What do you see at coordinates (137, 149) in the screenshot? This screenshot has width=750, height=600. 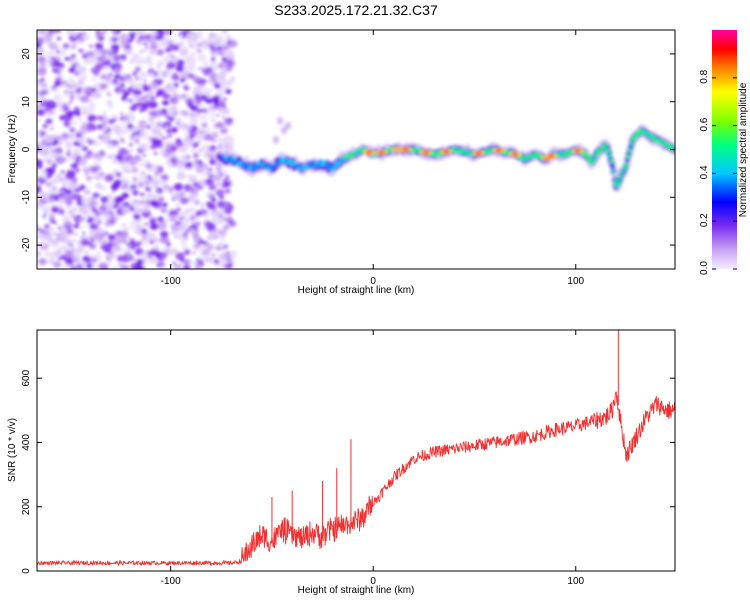 I see `spectrogram-noise` at bounding box center [137, 149].